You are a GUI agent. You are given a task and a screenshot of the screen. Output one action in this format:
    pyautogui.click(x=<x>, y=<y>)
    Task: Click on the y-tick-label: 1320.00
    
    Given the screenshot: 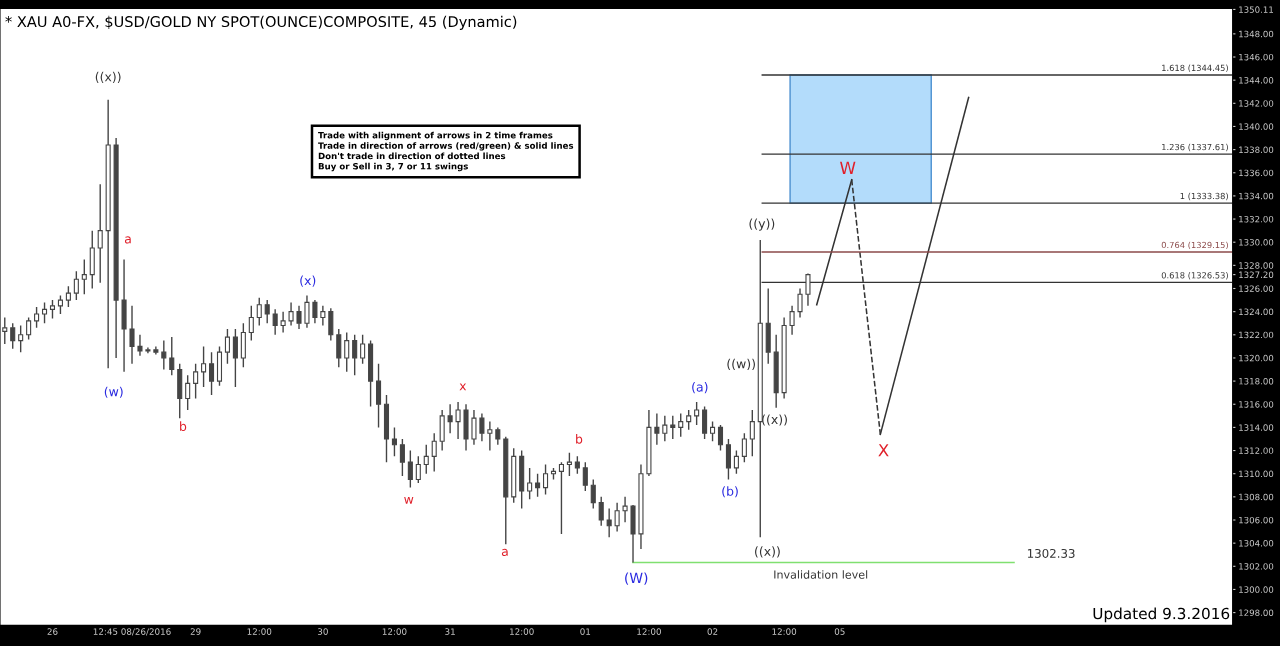 What is the action you would take?
    pyautogui.click(x=1256, y=358)
    